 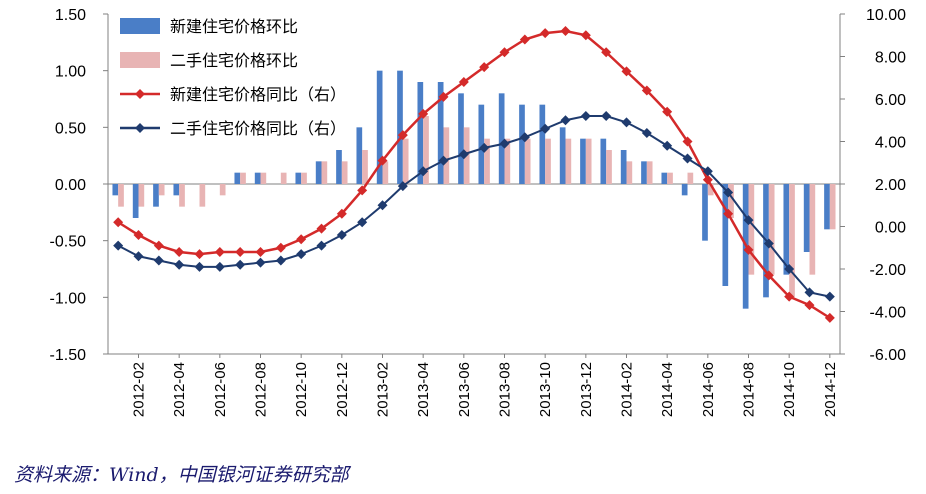 What do you see at coordinates (70, 128) in the screenshot?
I see `y-left-tick-label: 0.50` at bounding box center [70, 128].